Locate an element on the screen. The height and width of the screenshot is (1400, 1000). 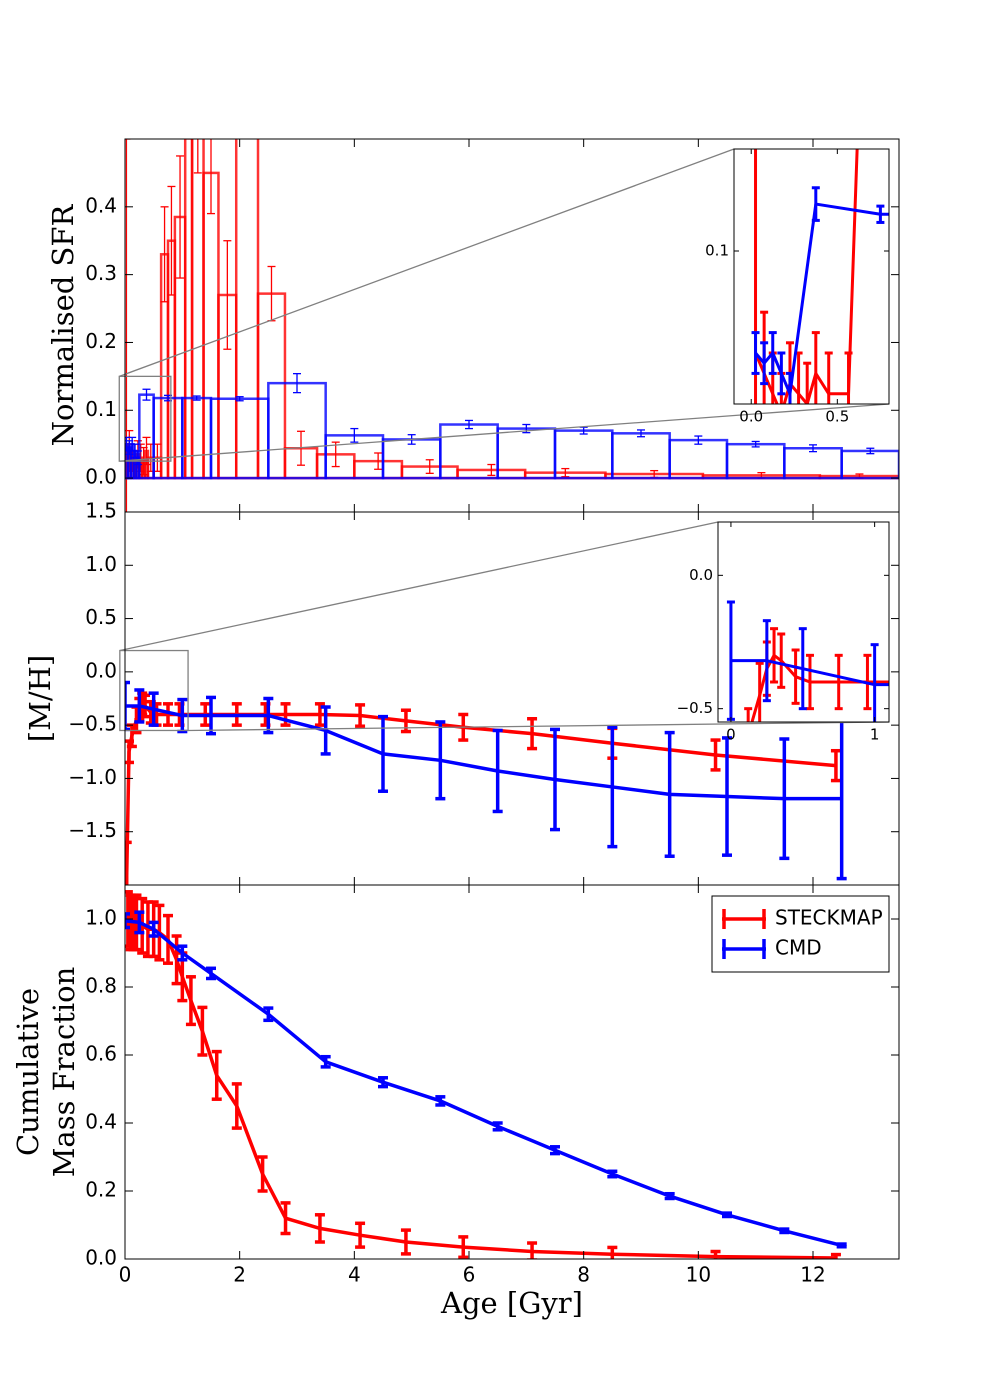
y-axis-label: Mass Fraction is located at coordinates (64, 1072).